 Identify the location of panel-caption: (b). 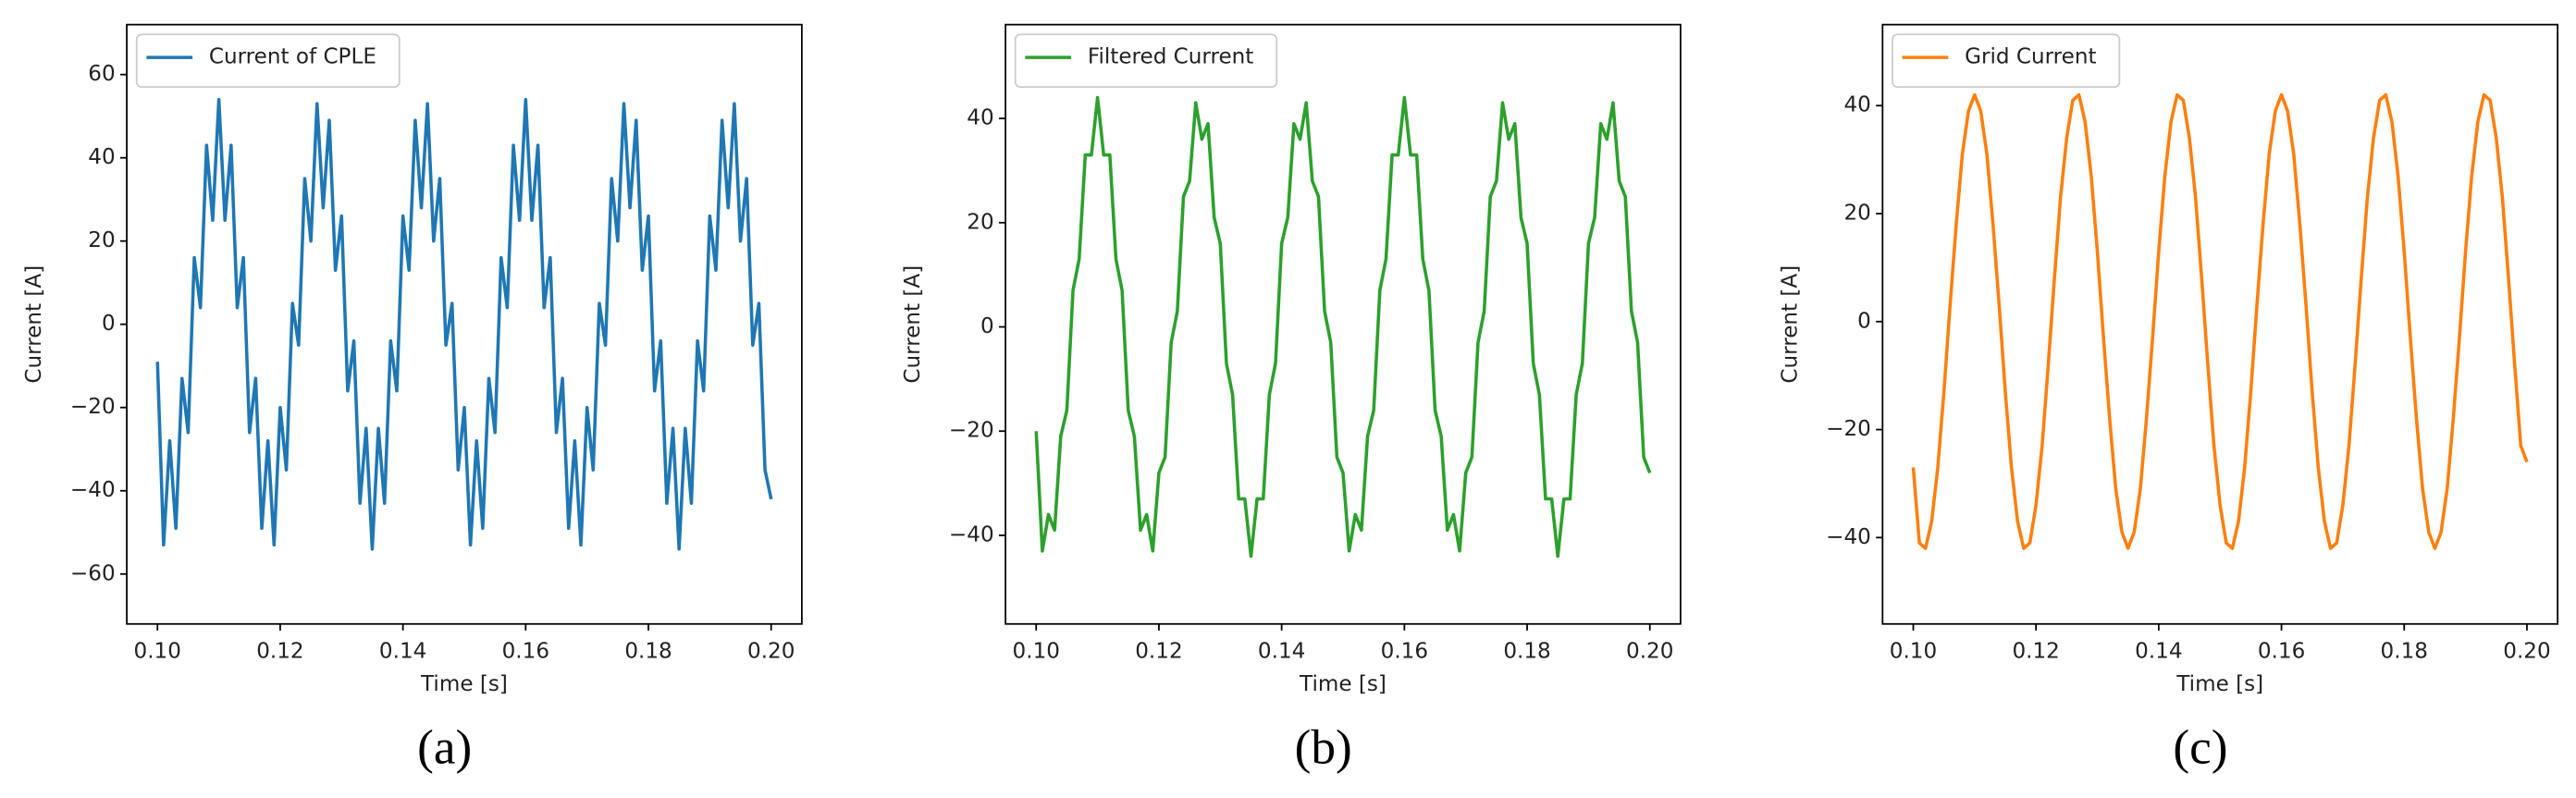
(1323, 746).